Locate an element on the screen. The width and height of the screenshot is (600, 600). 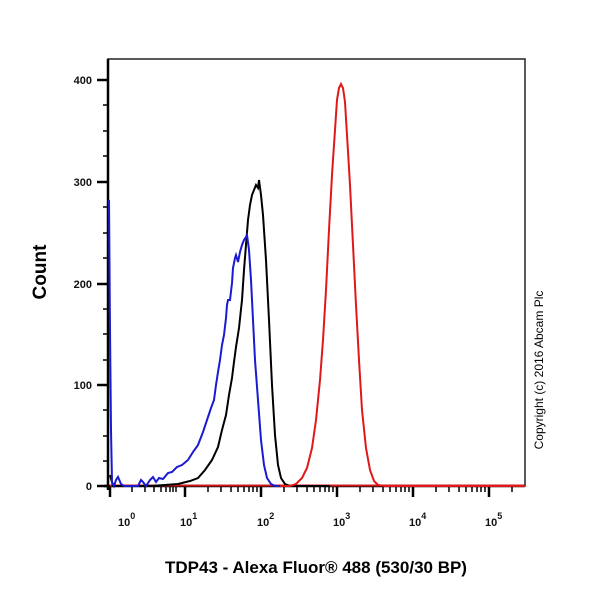
x-ticks is located at coordinates (310, 491).